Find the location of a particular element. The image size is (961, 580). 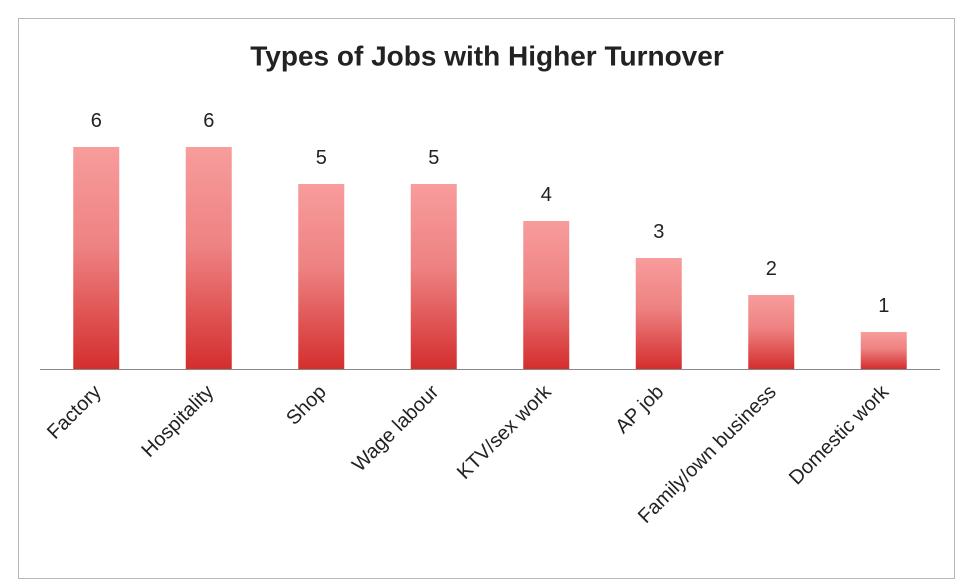

data-label: 4 is located at coordinates (546, 195).